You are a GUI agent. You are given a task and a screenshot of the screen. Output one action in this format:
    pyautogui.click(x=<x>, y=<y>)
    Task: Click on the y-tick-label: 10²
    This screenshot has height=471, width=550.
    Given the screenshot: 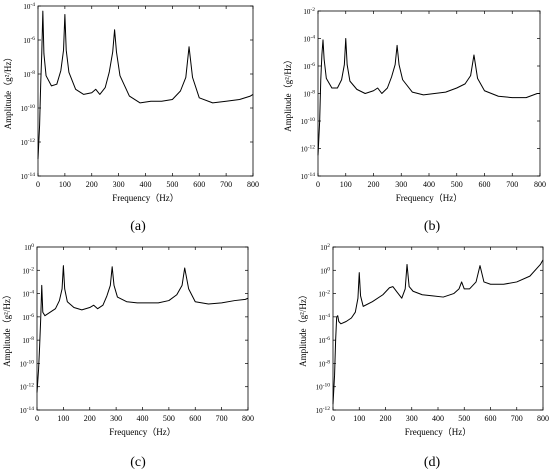 What is the action you would take?
    pyautogui.click(x=325, y=247)
    